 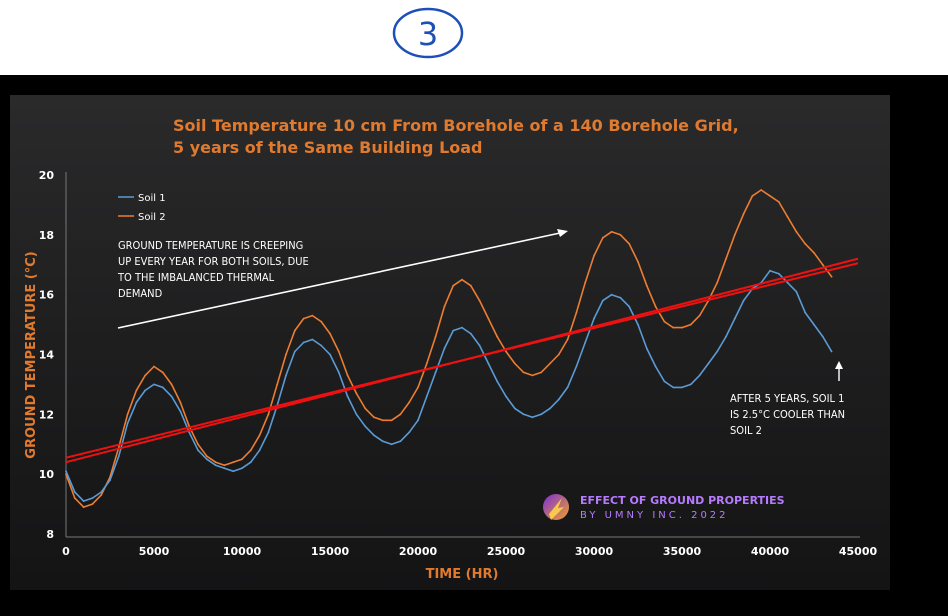 What do you see at coordinates (242, 551) in the screenshot?
I see `x-tick-label: 10000` at bounding box center [242, 551].